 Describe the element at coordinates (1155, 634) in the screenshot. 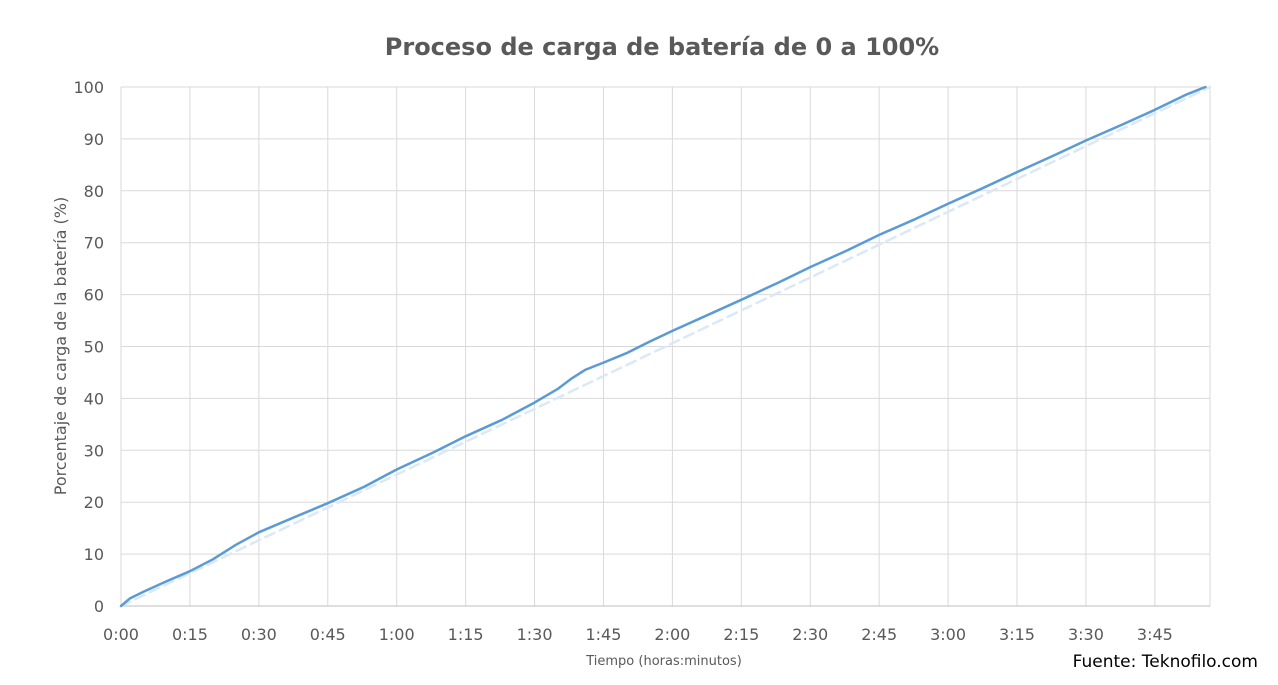

I see `x-tick-label: 3:45` at that location.